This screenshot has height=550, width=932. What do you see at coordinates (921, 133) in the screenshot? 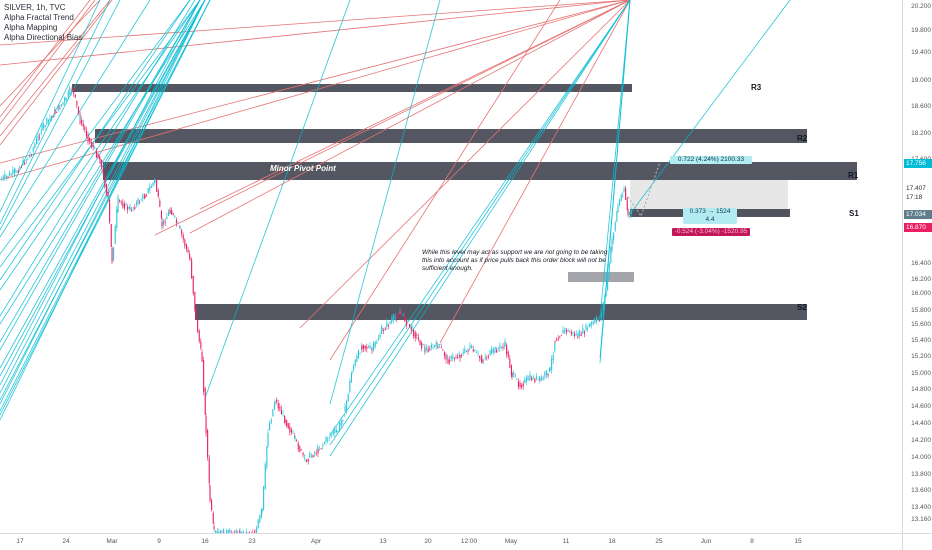
I see `price-label: 18.200` at bounding box center [921, 133].